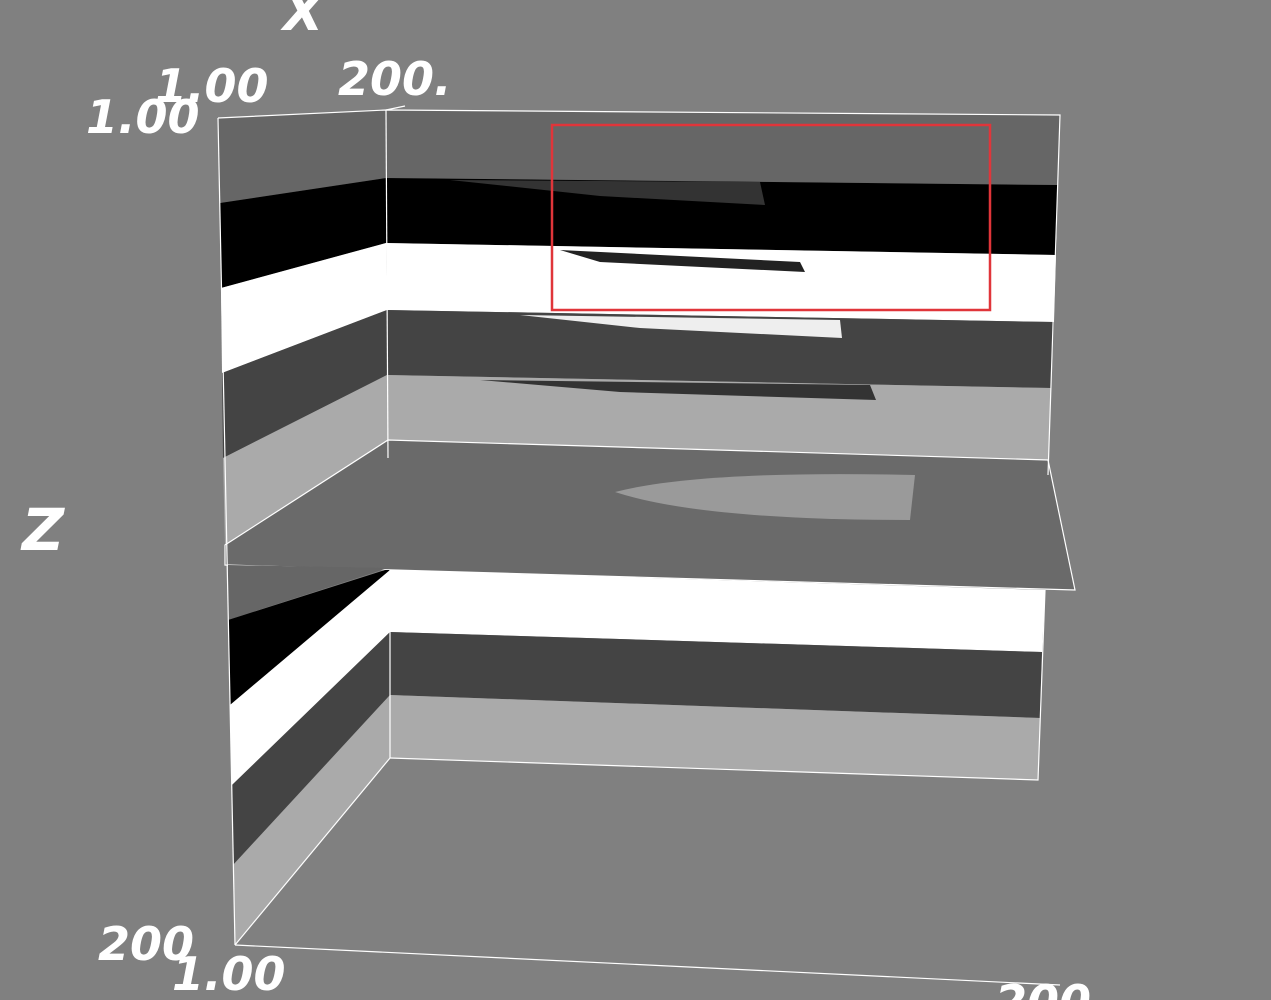 Image resolution: width=1271 pixels, height=1000 pixels. I want to click on upper-left-face, so click(303, 327).